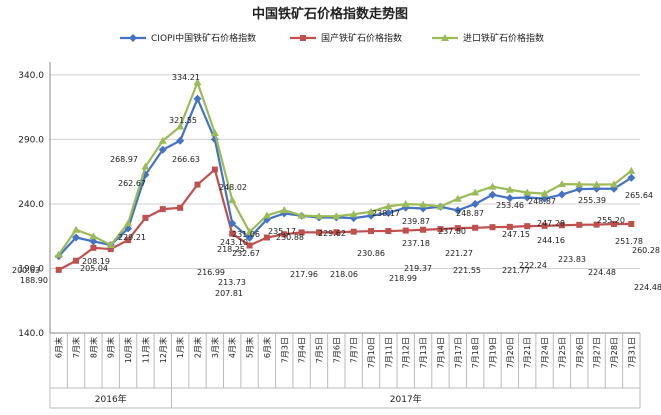 The width and height of the screenshot is (661, 415). I want to click on data-label: 238.17, so click(386, 213).